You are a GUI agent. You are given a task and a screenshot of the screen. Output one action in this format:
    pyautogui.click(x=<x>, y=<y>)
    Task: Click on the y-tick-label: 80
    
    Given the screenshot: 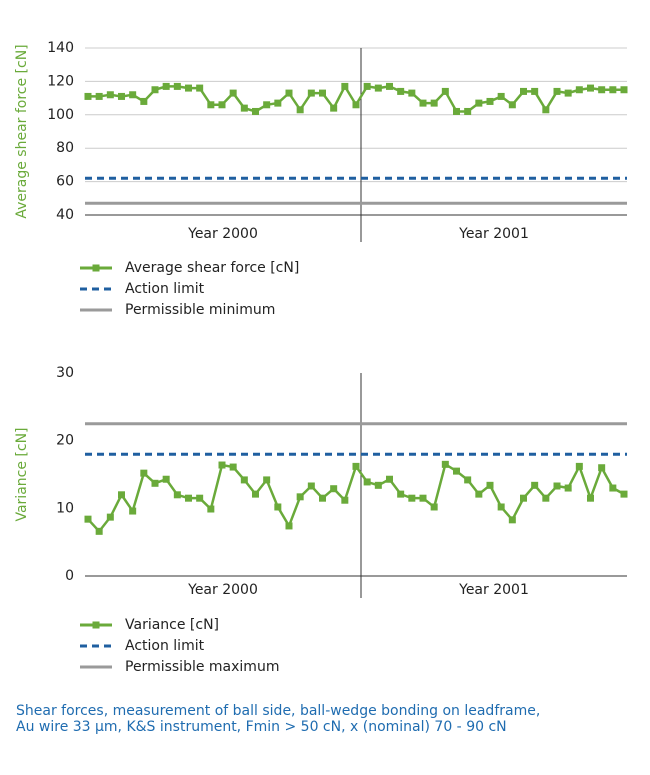 What is the action you would take?
    pyautogui.click(x=65, y=148)
    